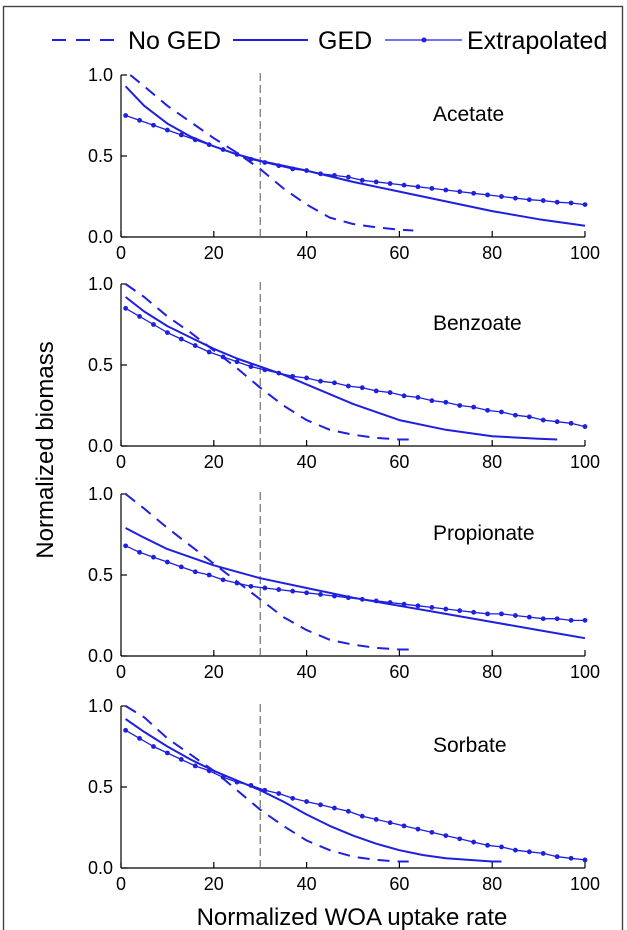 The image size is (627, 930). Describe the element at coordinates (470, 745) in the screenshot. I see `panel-4-label: Sorbate` at that location.